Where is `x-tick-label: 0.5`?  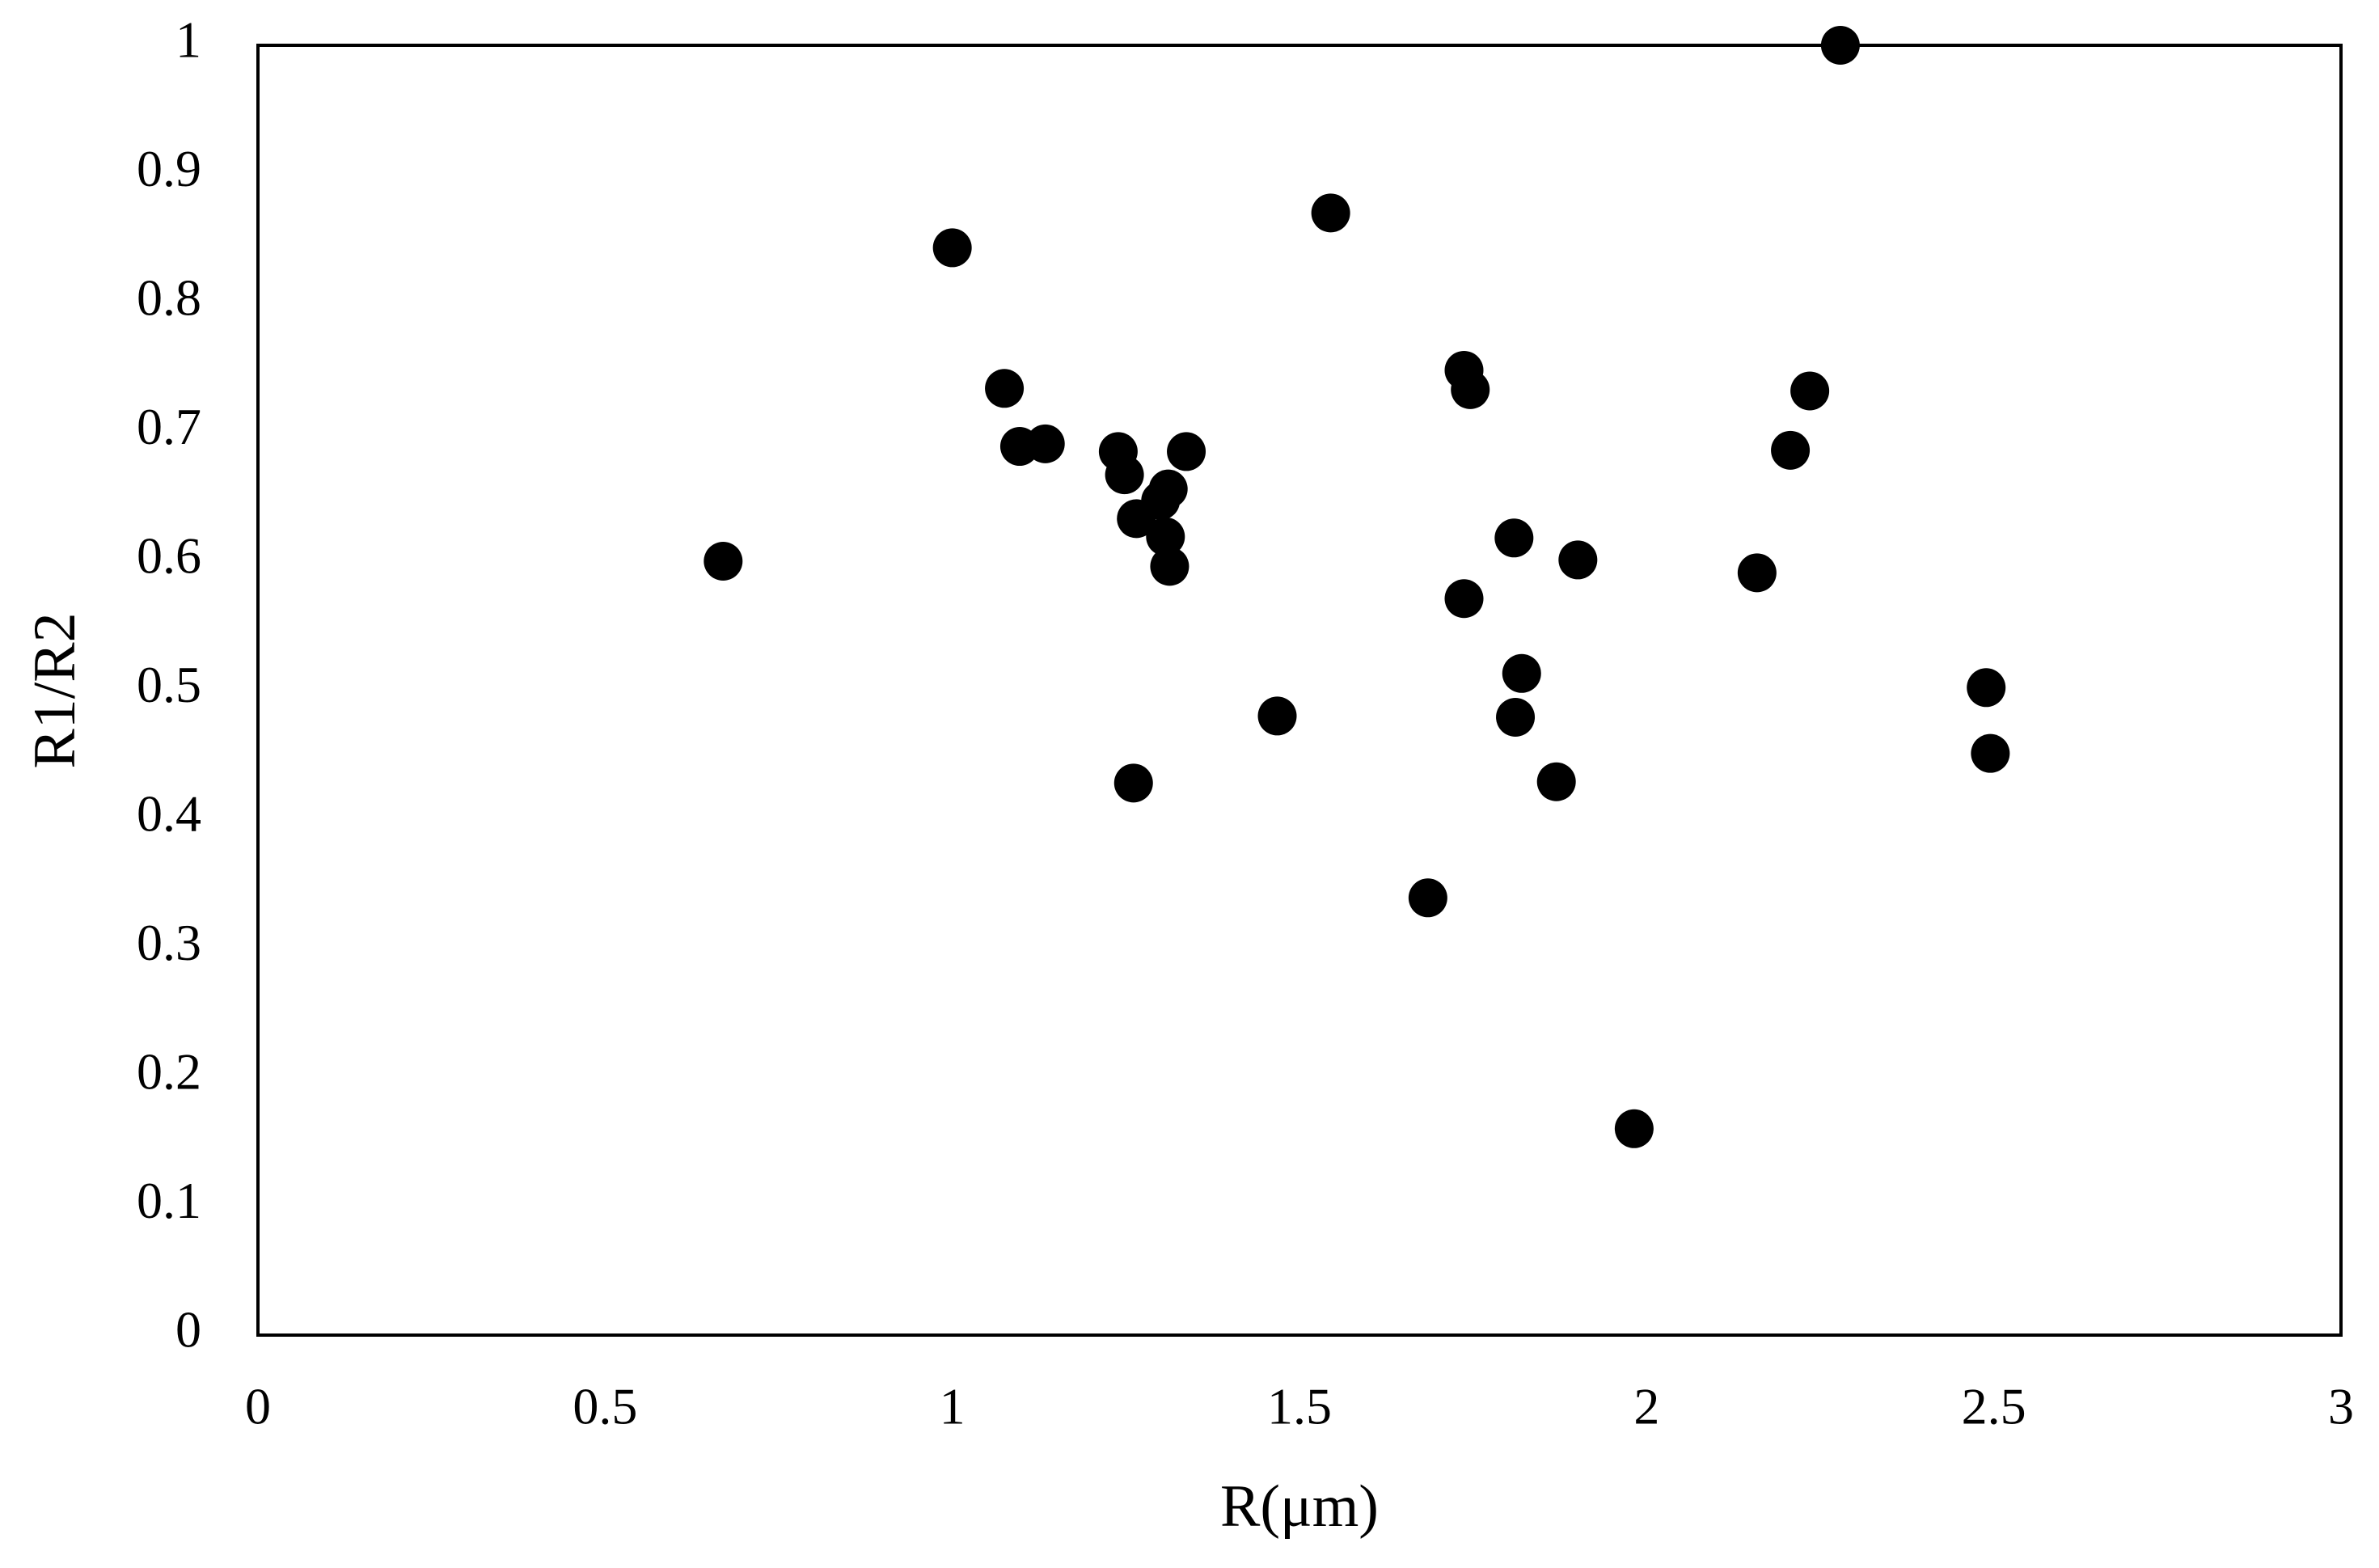
x-tick-label: 0.5 is located at coordinates (605, 1406).